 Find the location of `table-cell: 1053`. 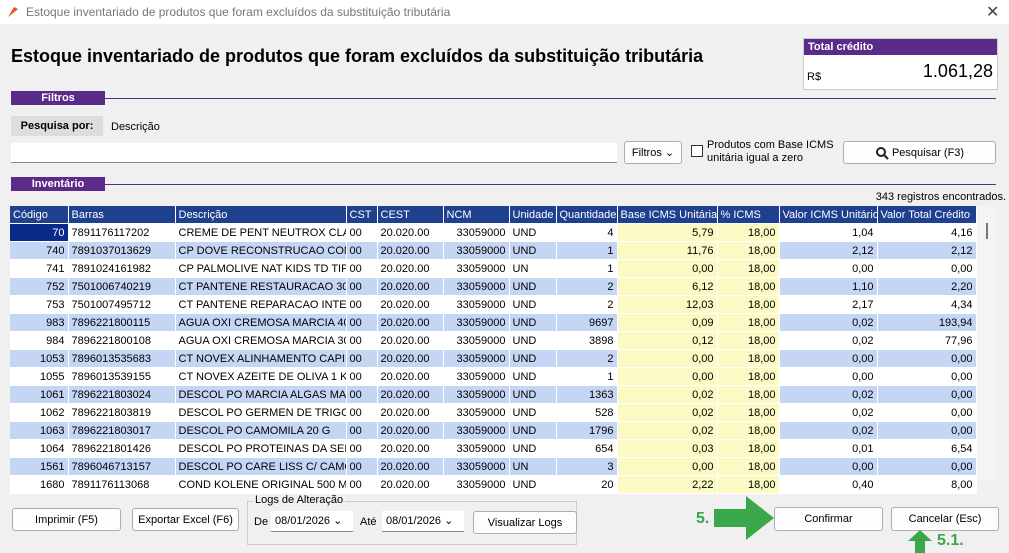

table-cell: 1053 is located at coordinates (39, 358).